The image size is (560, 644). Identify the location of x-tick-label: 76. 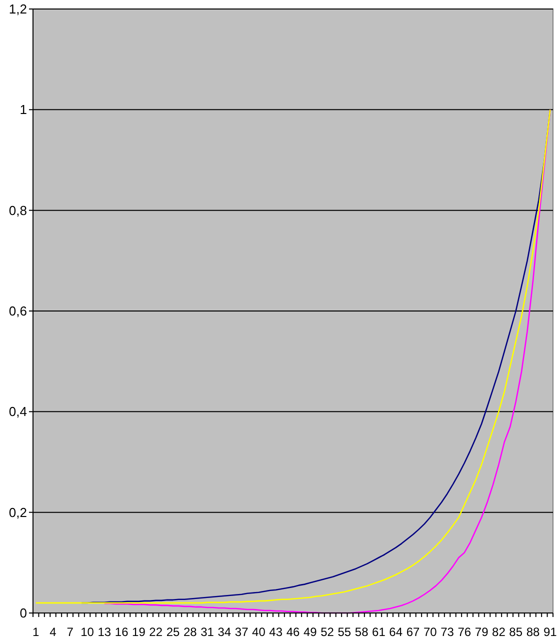
(465, 632).